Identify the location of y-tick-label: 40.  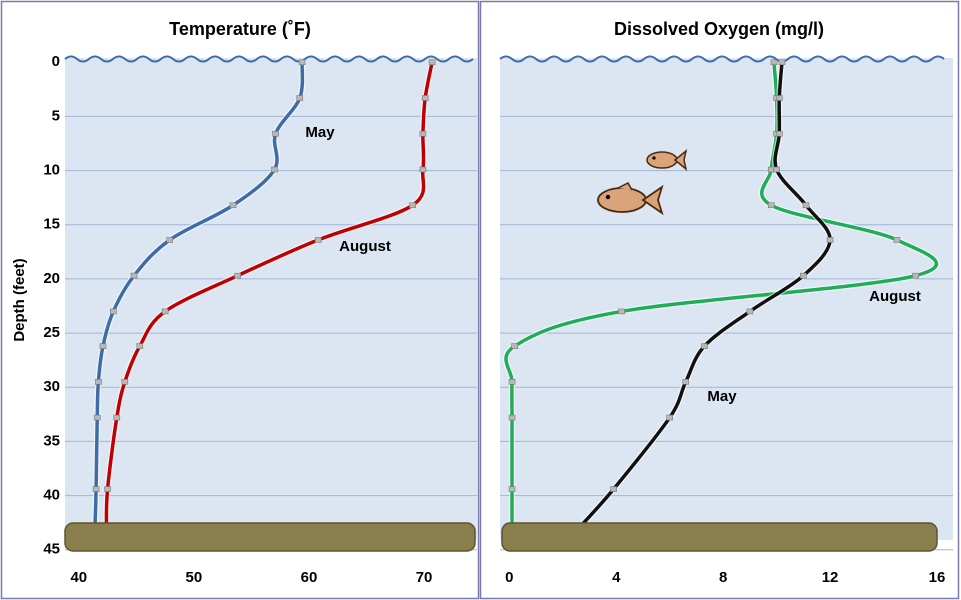
(51, 495).